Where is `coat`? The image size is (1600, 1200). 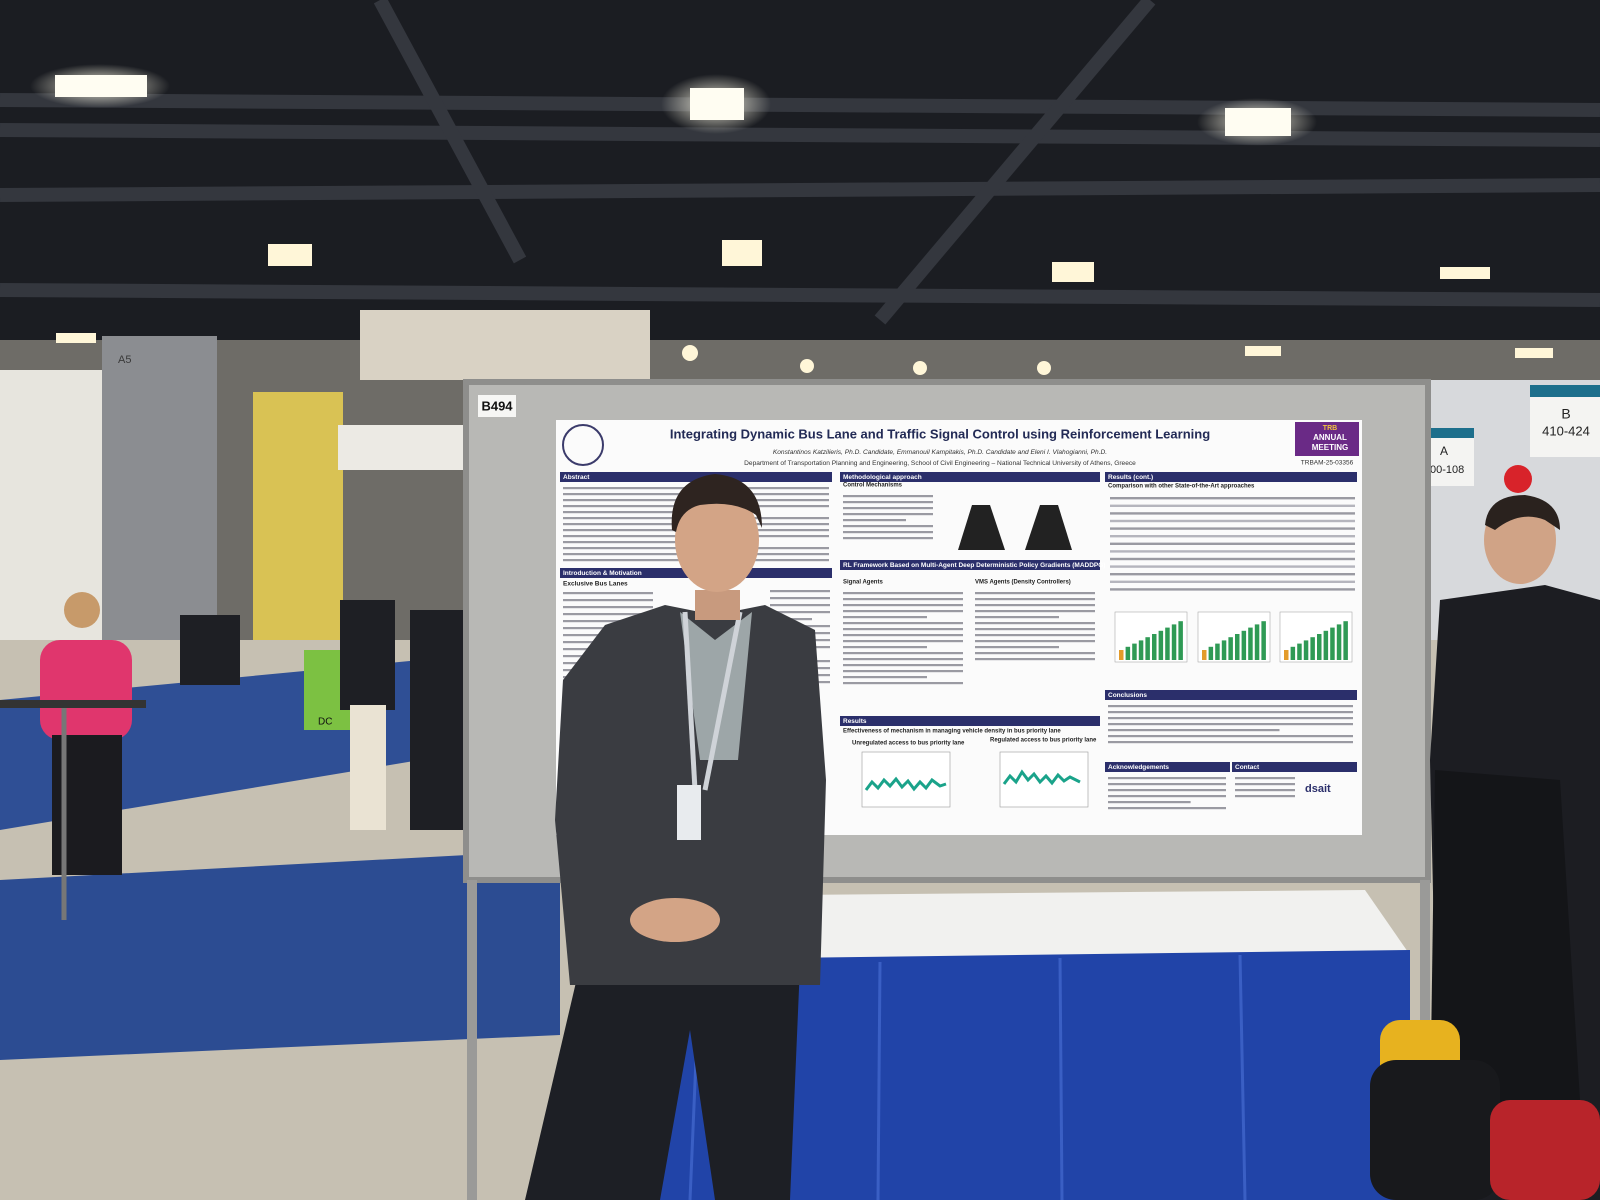
coat is located at coordinates (1505, 945).